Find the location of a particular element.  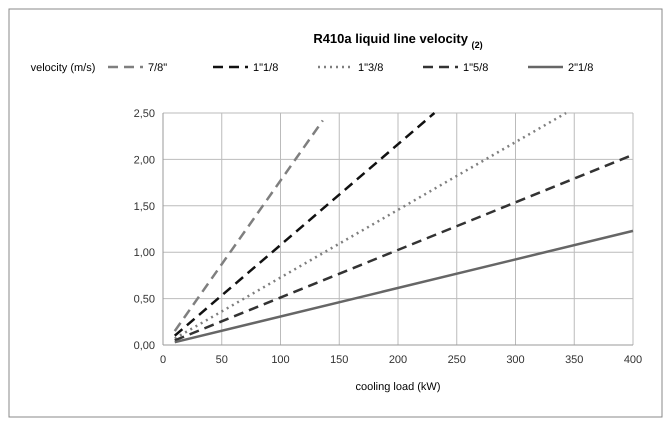

x-tick-label: 50 is located at coordinates (222, 360).